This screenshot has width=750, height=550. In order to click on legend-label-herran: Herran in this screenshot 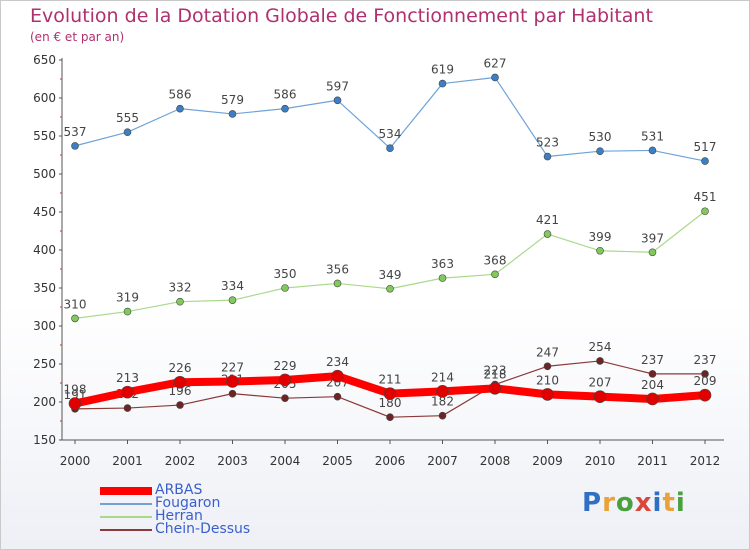, I will do `click(179, 516)`.